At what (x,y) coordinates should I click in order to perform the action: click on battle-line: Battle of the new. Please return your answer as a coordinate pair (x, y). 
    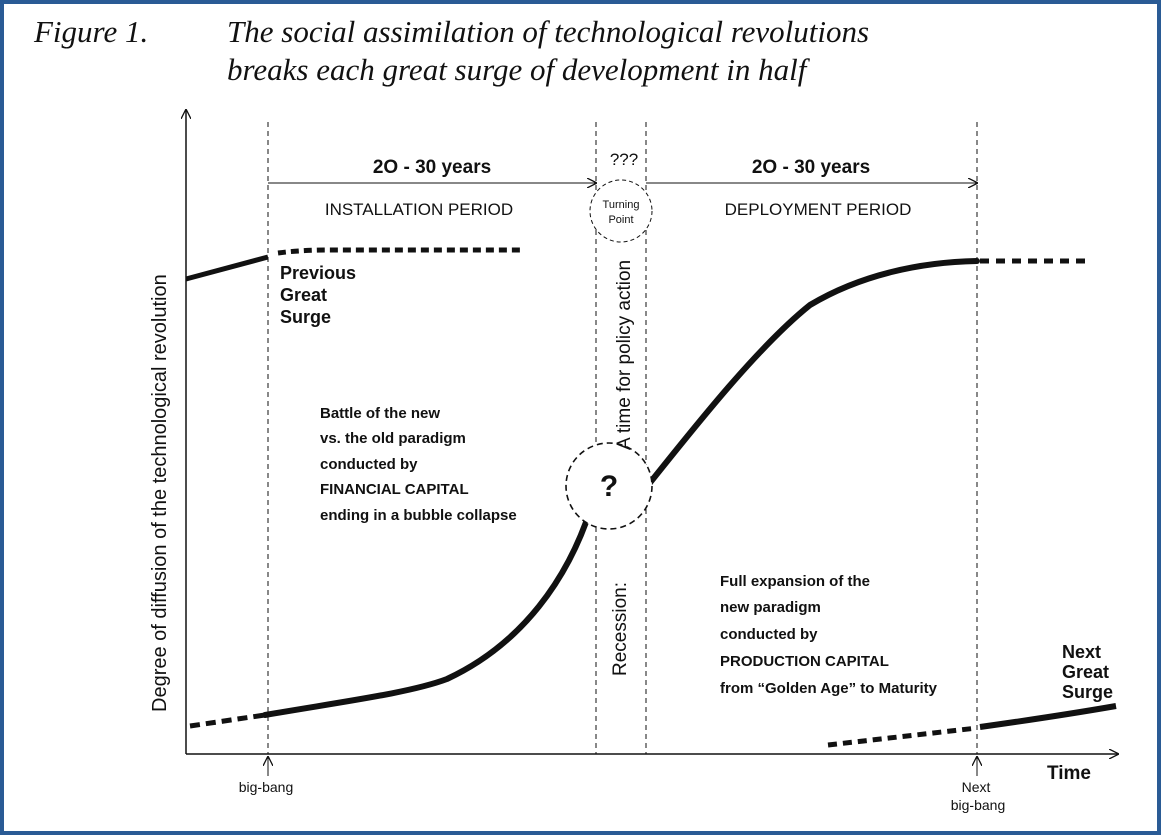
    Looking at the image, I should click on (380, 413).